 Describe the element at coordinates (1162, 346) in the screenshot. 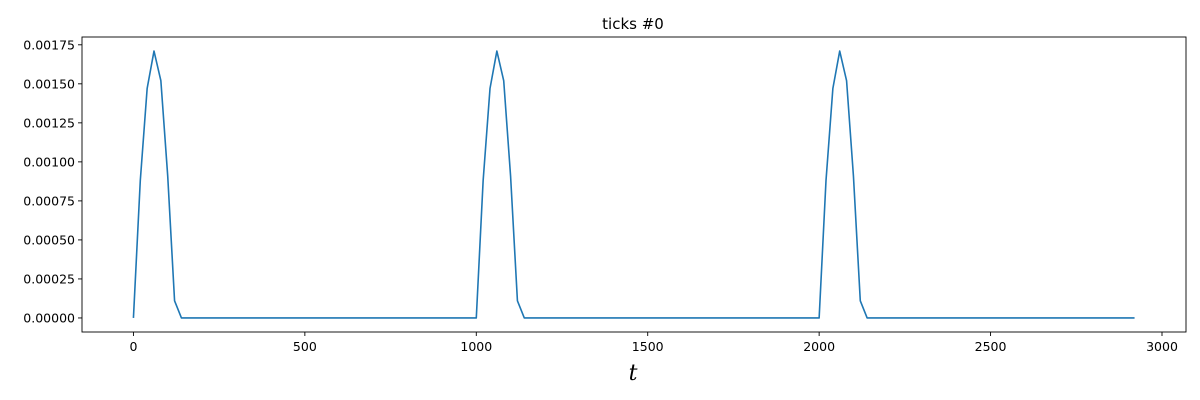

I see `x-tick-label: 3000` at that location.